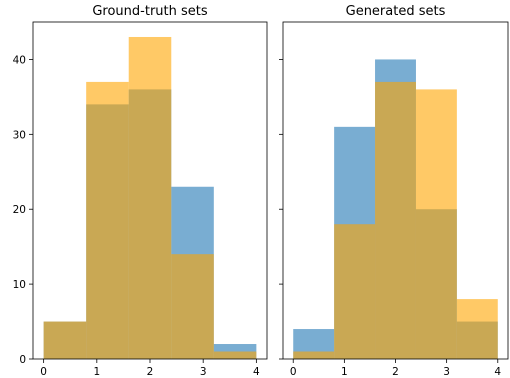  What do you see at coordinates (22, 360) in the screenshot?
I see `y-tick-label: 0` at bounding box center [22, 360].